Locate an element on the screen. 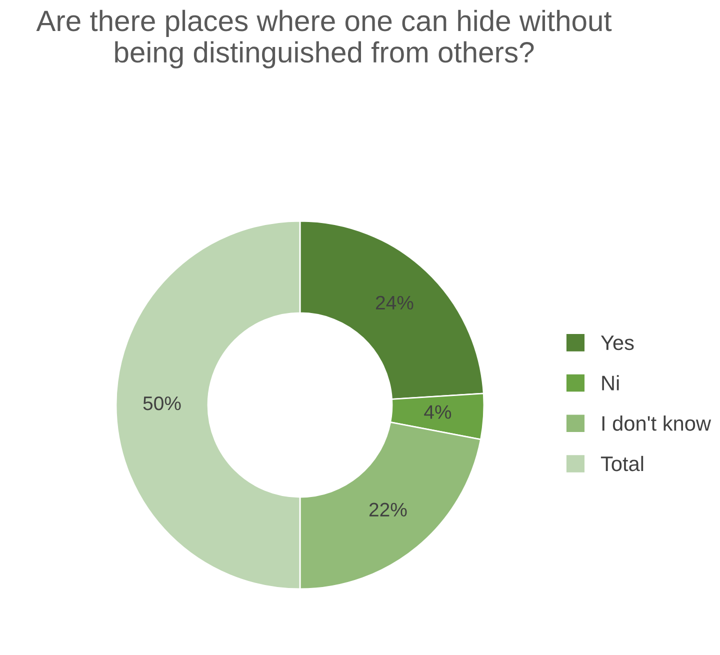  legend-label: Yes is located at coordinates (617, 343).